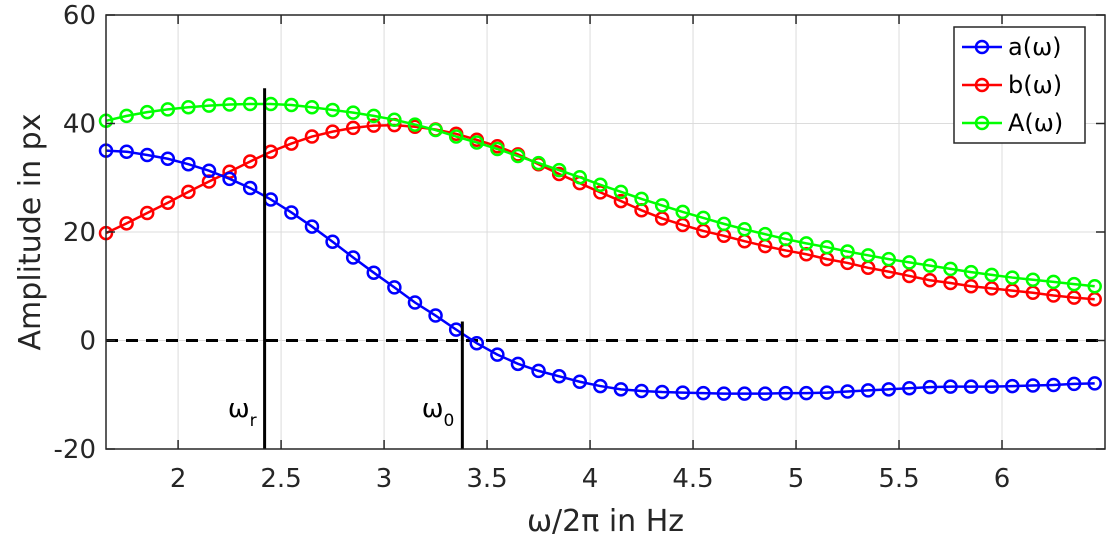 The width and height of the screenshot is (1107, 537). Describe the element at coordinates (692, 479) in the screenshot. I see `x-tick-label: 4.5` at that location.